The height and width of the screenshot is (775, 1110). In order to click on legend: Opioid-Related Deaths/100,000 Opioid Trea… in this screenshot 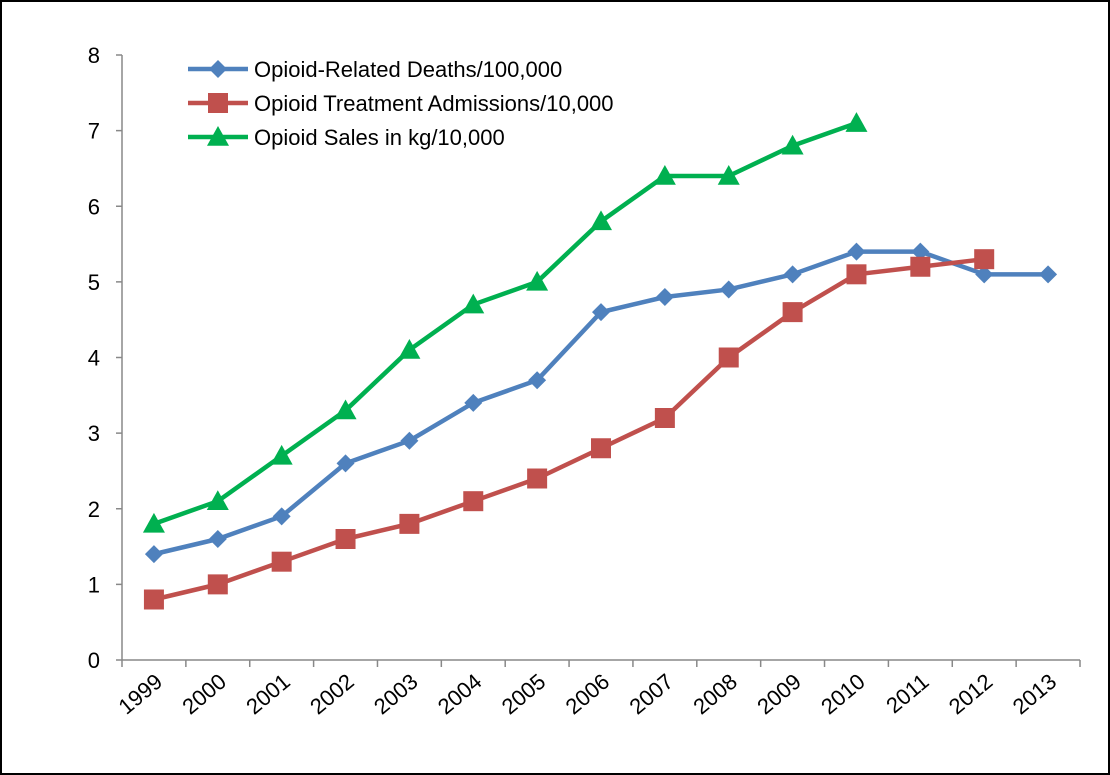, I will do `click(401, 103)`.